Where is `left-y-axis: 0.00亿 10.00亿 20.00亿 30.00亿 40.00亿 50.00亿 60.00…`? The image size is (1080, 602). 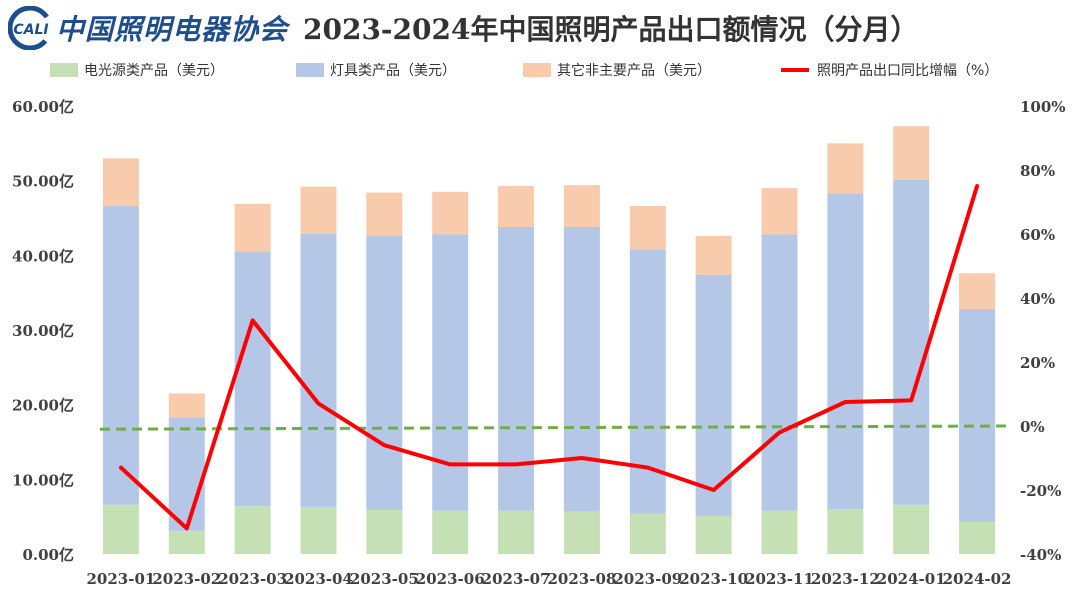 left-y-axis: 0.00亿 10.00亿 20.00亿 30.00亿 40.00亿 50.00亿 60.00… is located at coordinates (43, 331).